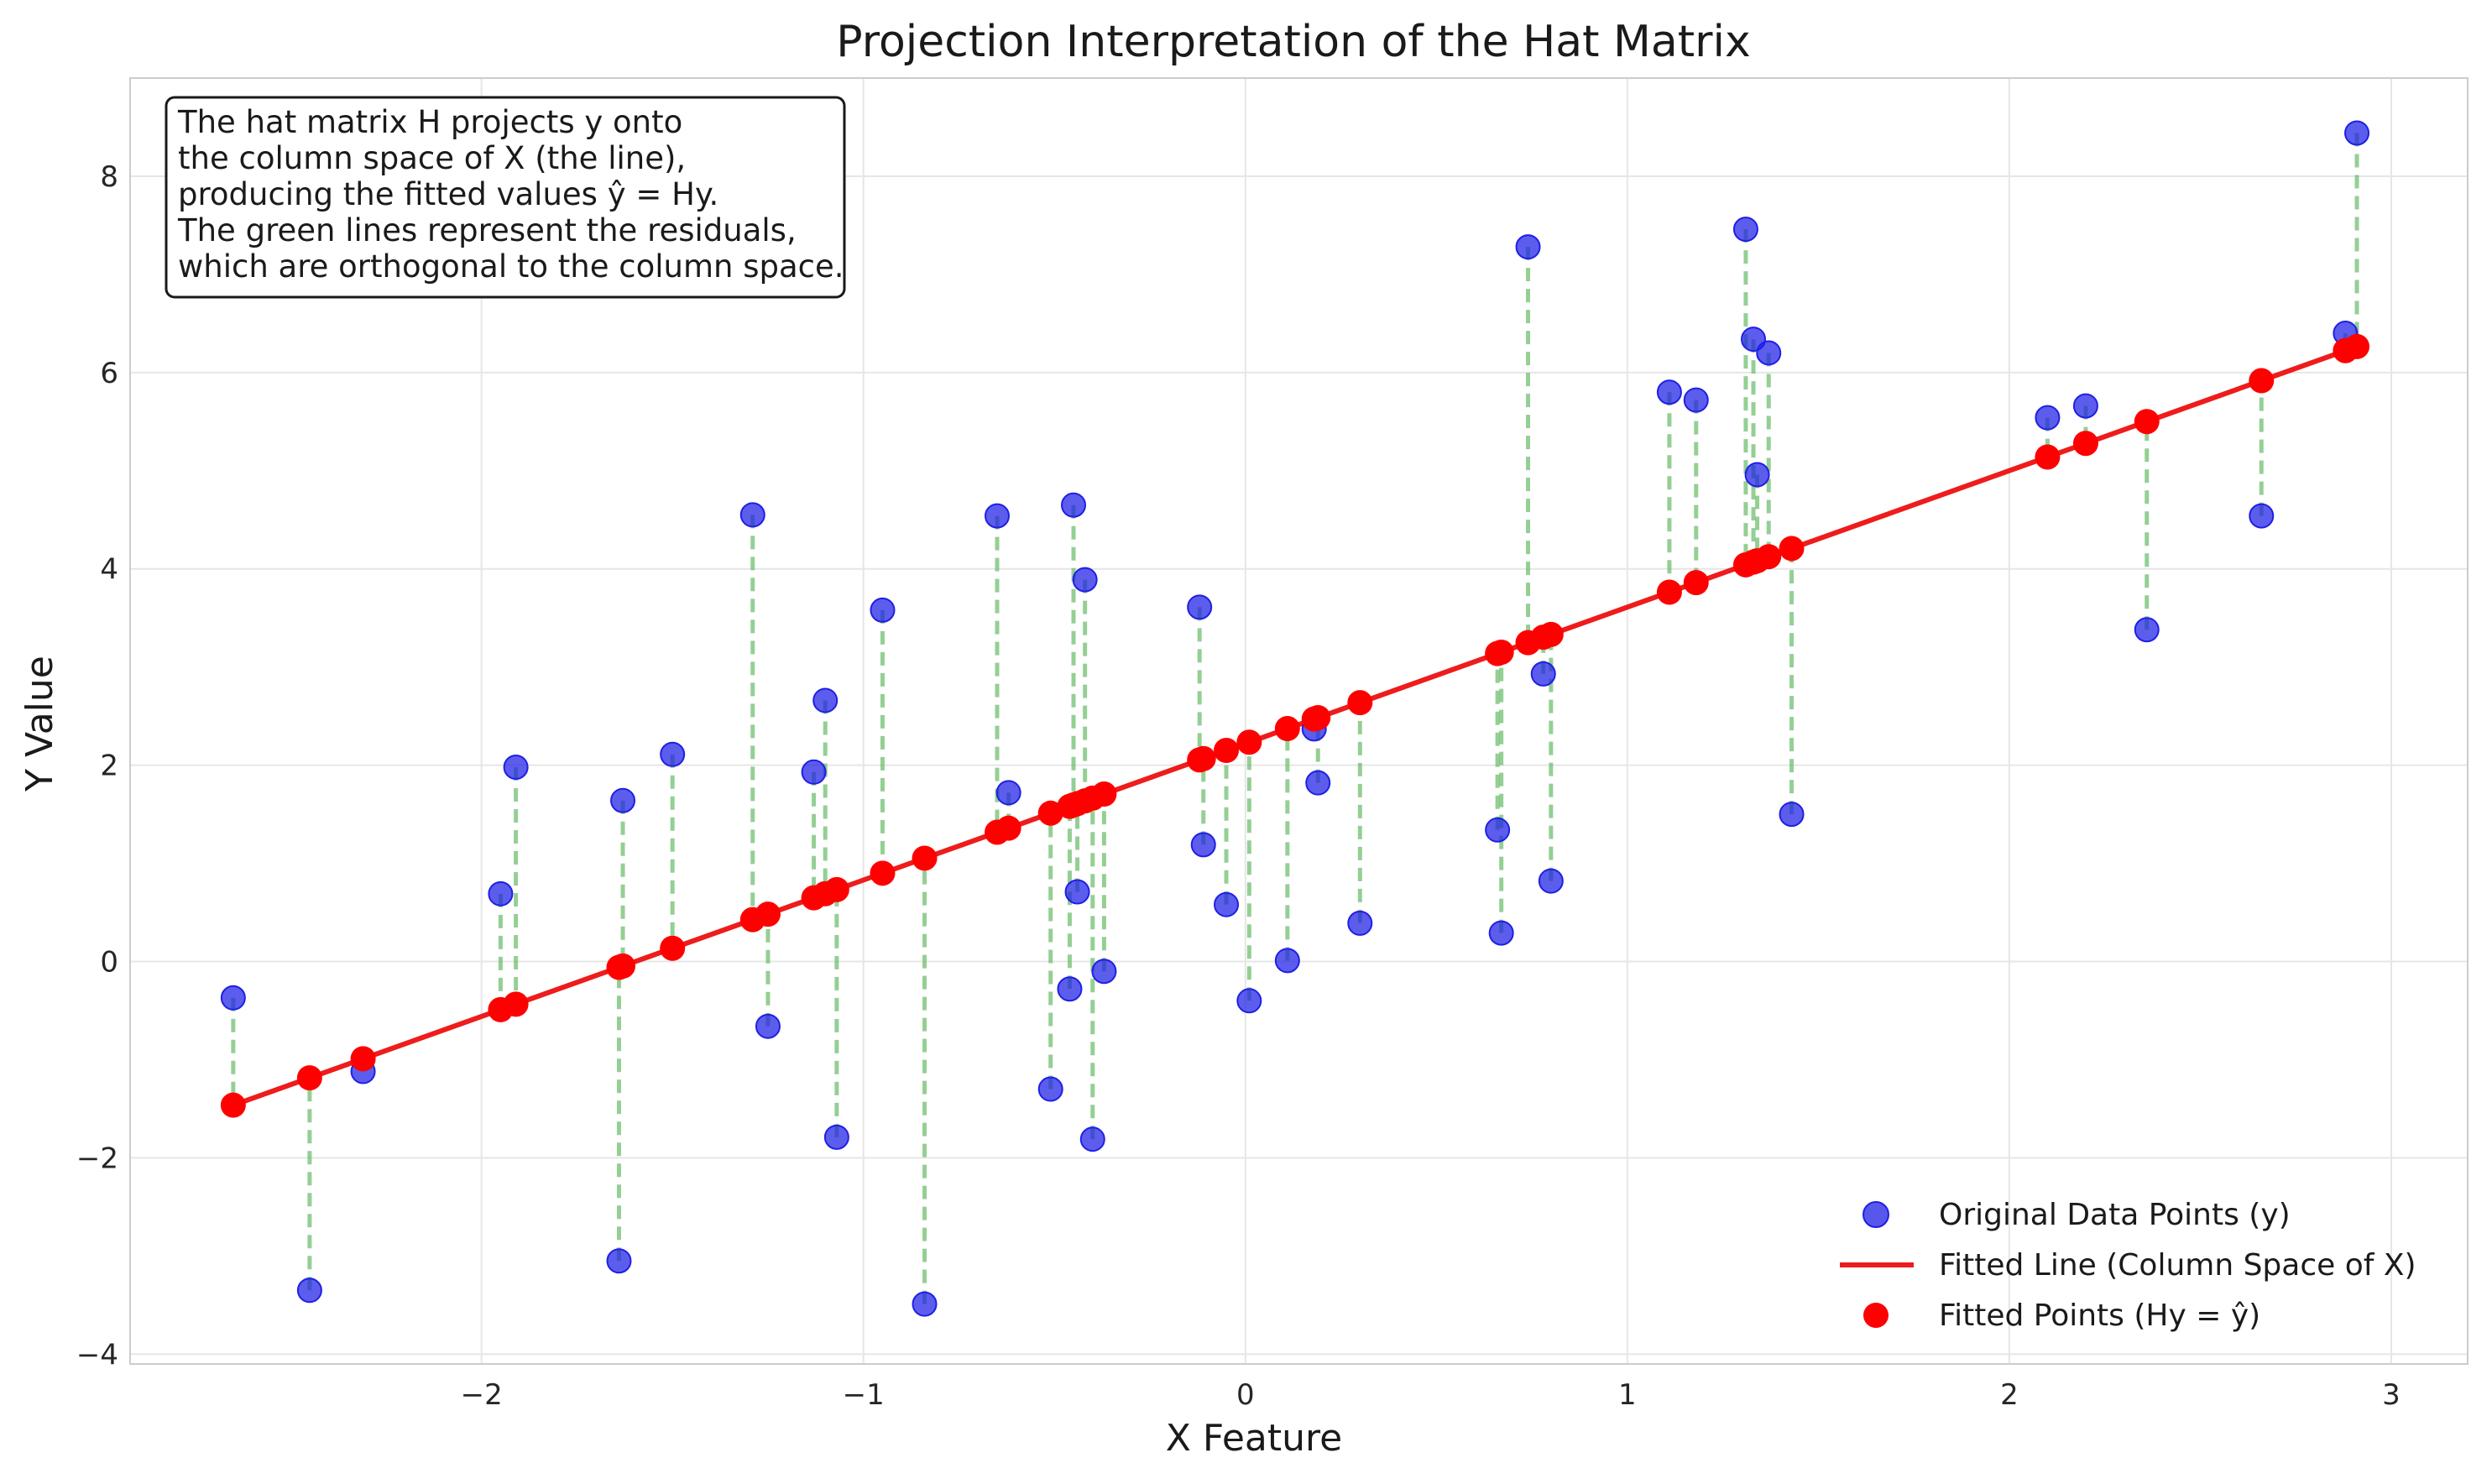 The height and width of the screenshot is (1484, 2492). I want to click on x-tick-label: 0, so click(1245, 1395).